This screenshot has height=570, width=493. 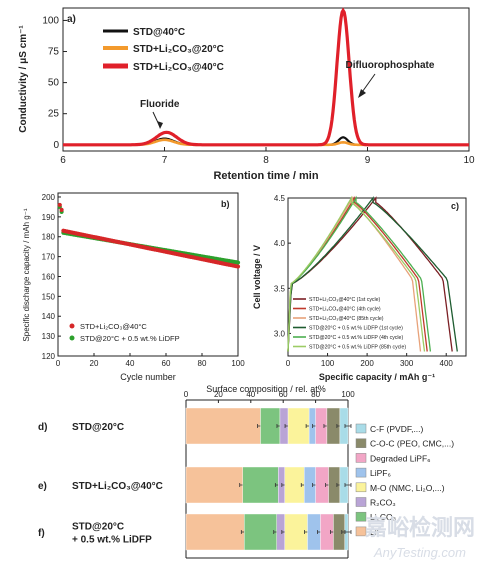 What do you see at coordinates (420, 527) in the screenshot?
I see `watermark-text: 嘉峪检测网` at bounding box center [420, 527].